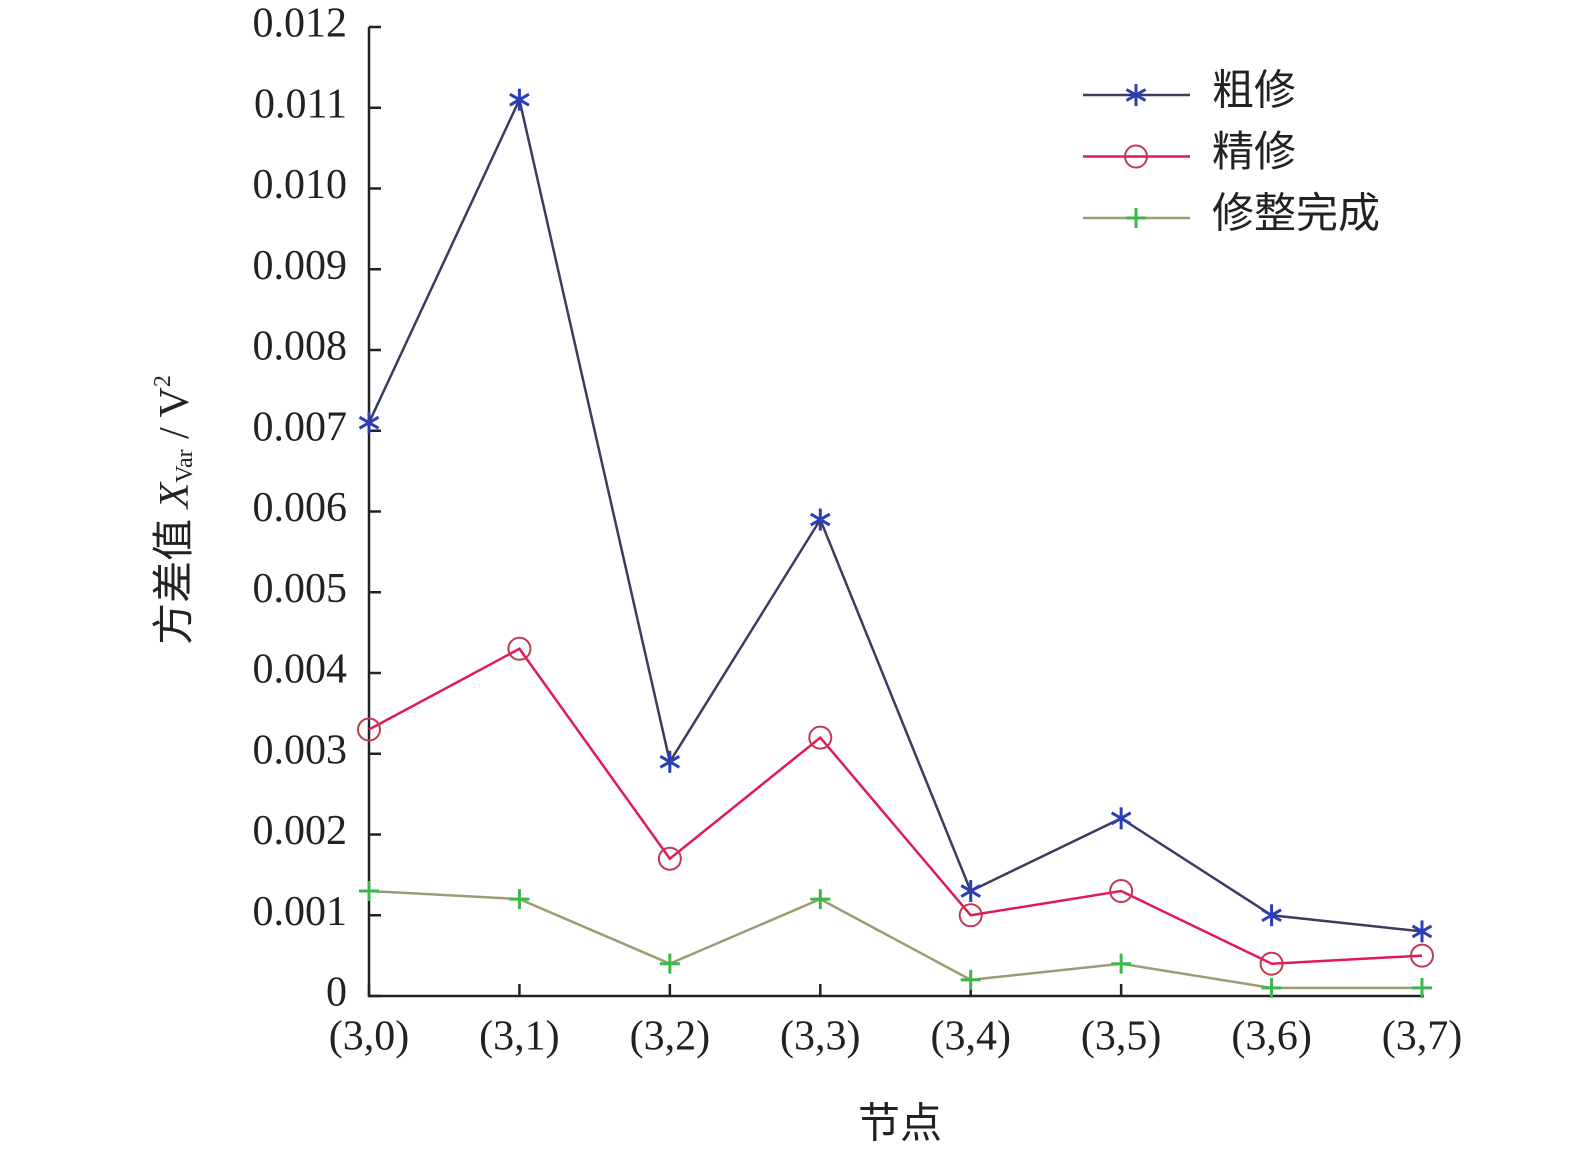 The width and height of the screenshot is (1575, 1163). What do you see at coordinates (185, 465) in the screenshot?
I see `y-label-part: Var` at bounding box center [185, 465].